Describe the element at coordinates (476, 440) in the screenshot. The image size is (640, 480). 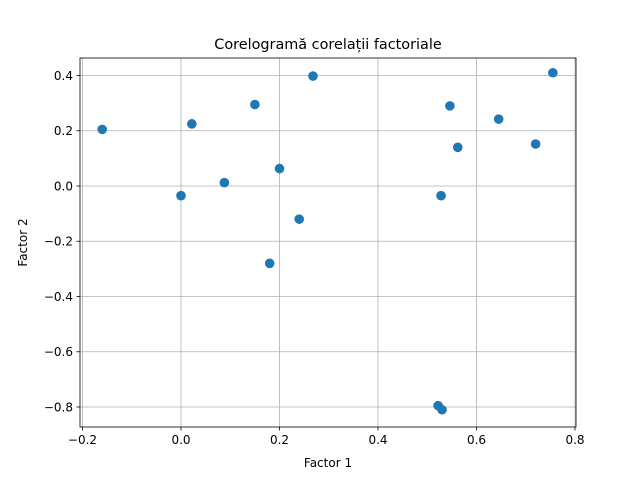
I see `x-tick-label: 0.6` at that location.